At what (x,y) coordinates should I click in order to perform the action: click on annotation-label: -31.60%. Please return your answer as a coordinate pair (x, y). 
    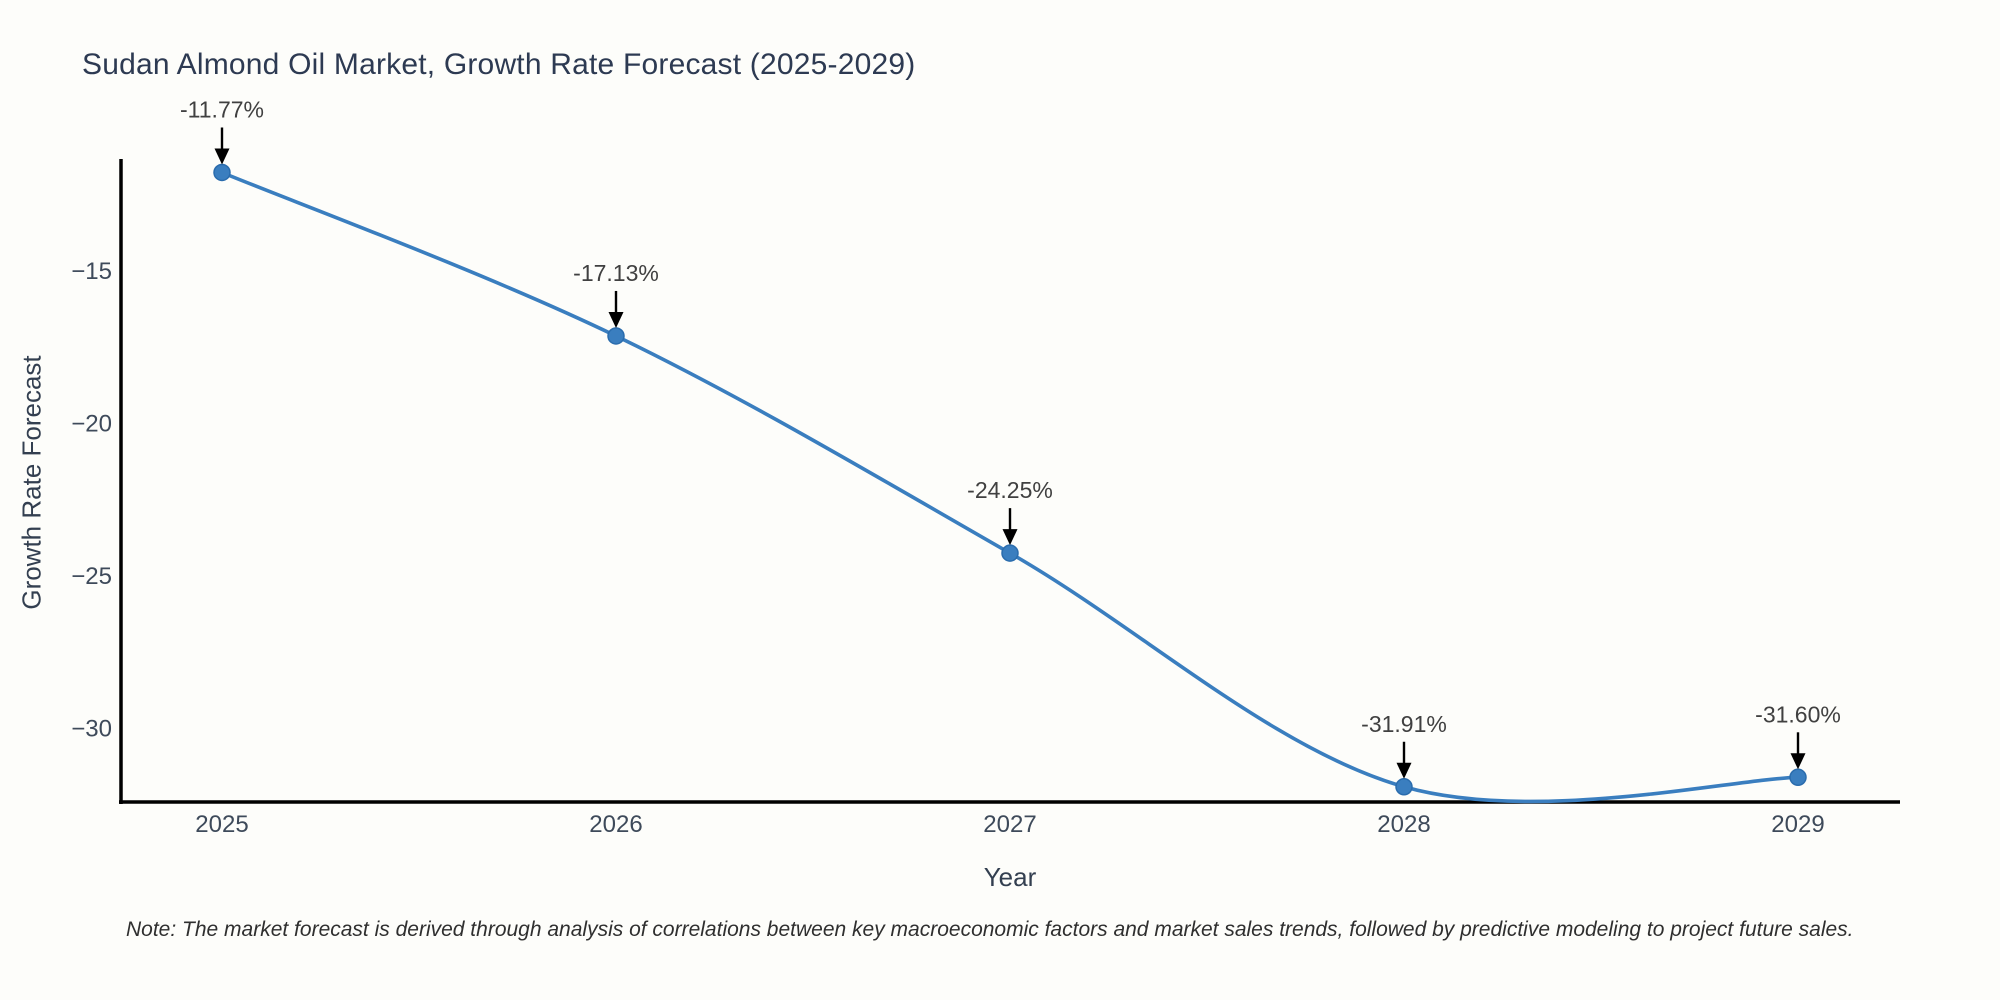
    Looking at the image, I should click on (1798, 714).